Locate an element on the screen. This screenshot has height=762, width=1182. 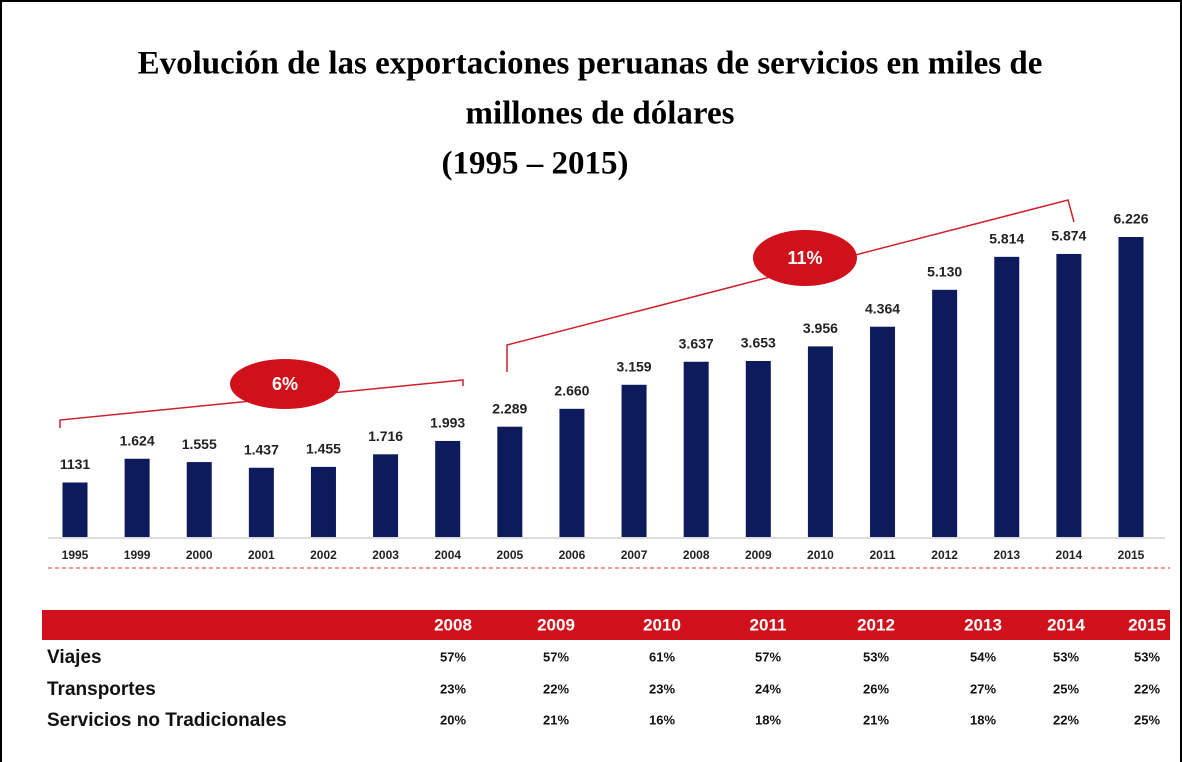
annotation: 11% is located at coordinates (804, 258).